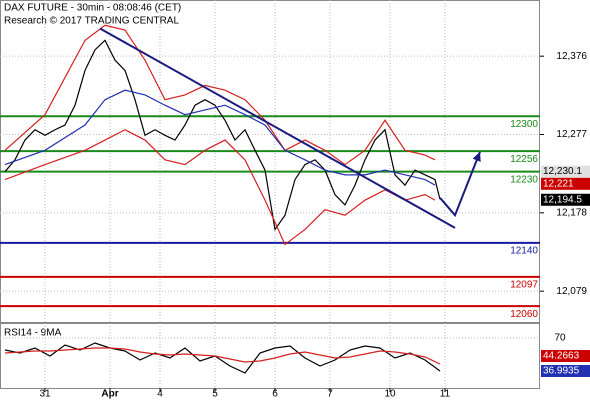  Describe the element at coordinates (215, 394) in the screenshot. I see `x-tick-label: 5` at that location.